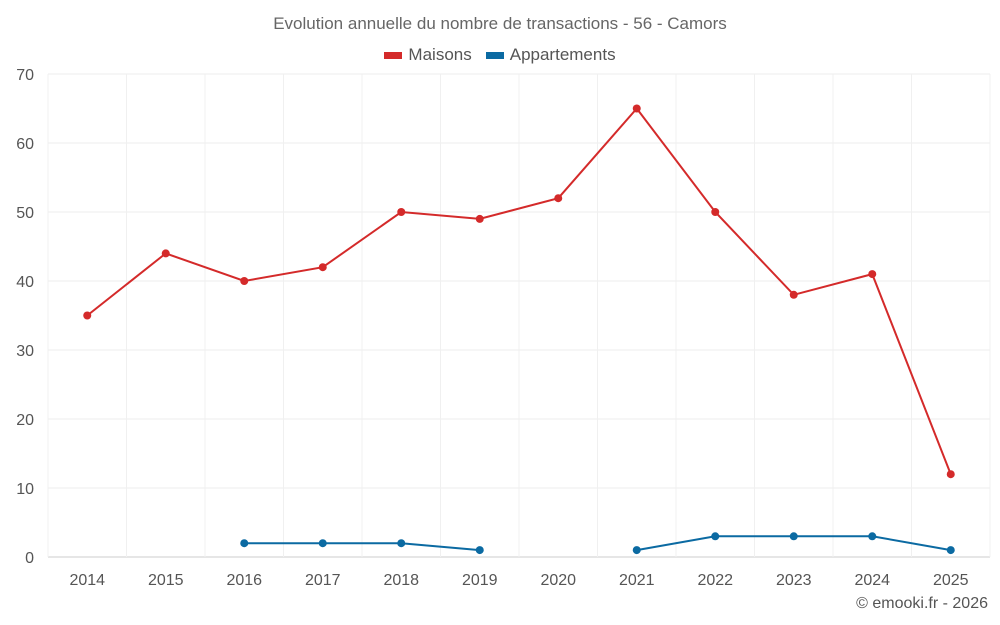  I want to click on legend-swatch-appartements, so click(494, 55).